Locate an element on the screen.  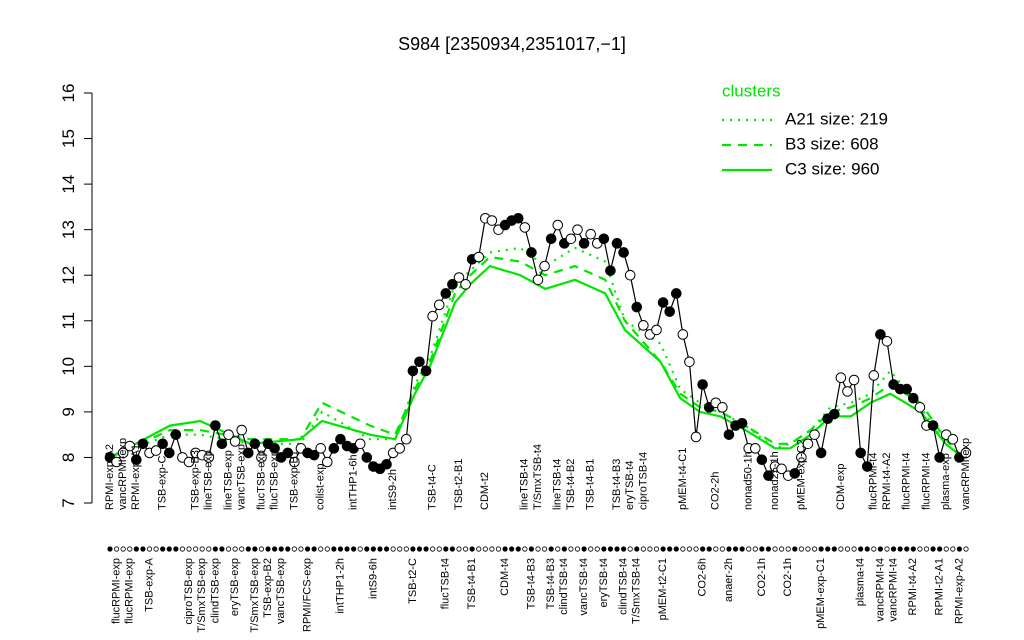
x-tick-label: RPMI/FCS-exp is located at coordinates (307, 595).